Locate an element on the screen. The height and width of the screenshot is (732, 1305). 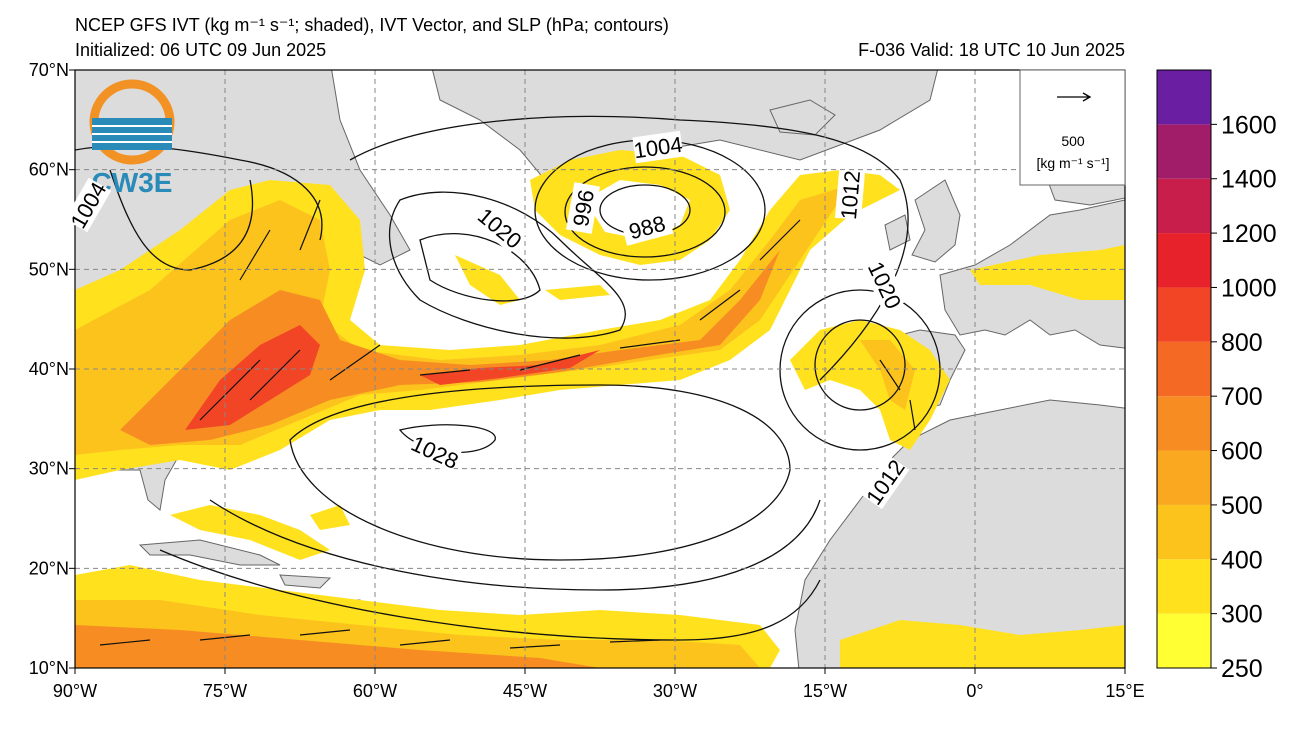
contour-label: 996 is located at coordinates (583, 208).